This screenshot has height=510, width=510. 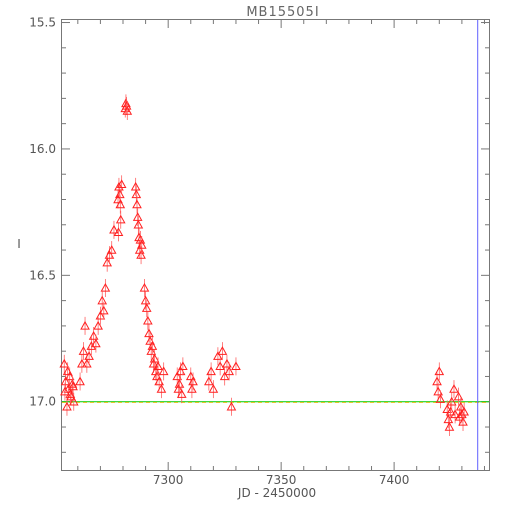 I want to click on chart-title: MB15505I, so click(x=282, y=12).